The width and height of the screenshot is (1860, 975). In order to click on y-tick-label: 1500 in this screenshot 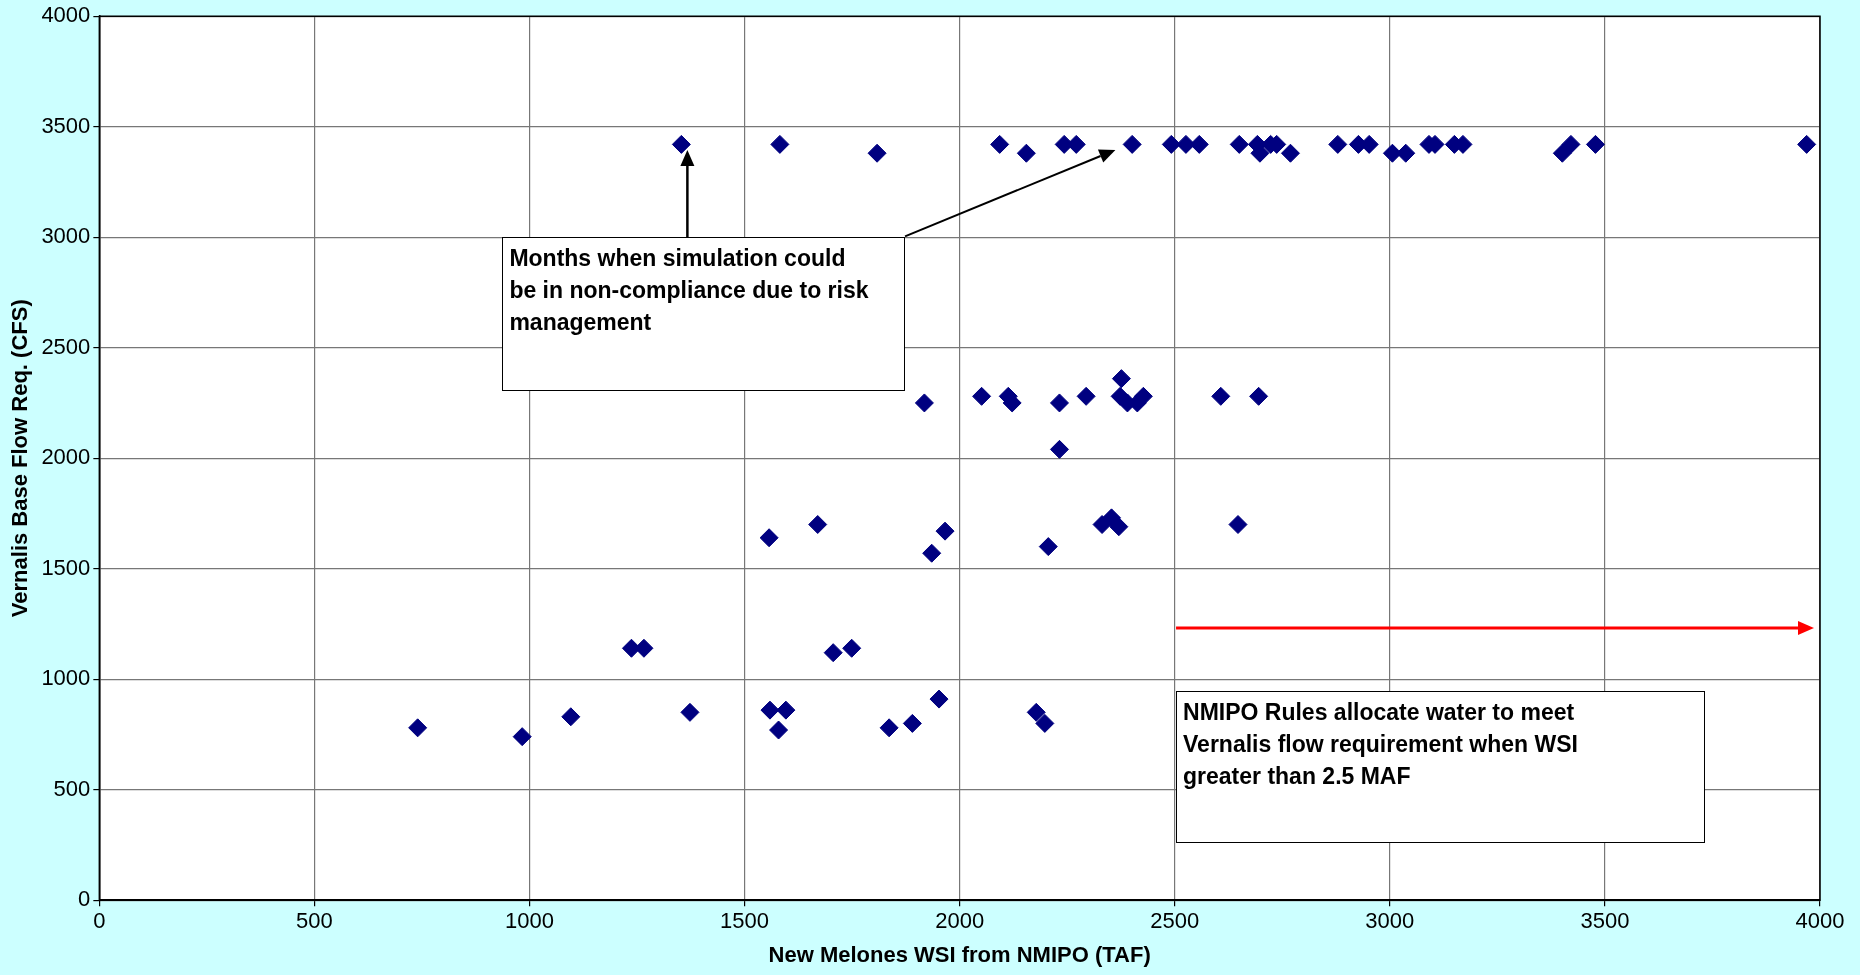, I will do `click(66, 567)`.